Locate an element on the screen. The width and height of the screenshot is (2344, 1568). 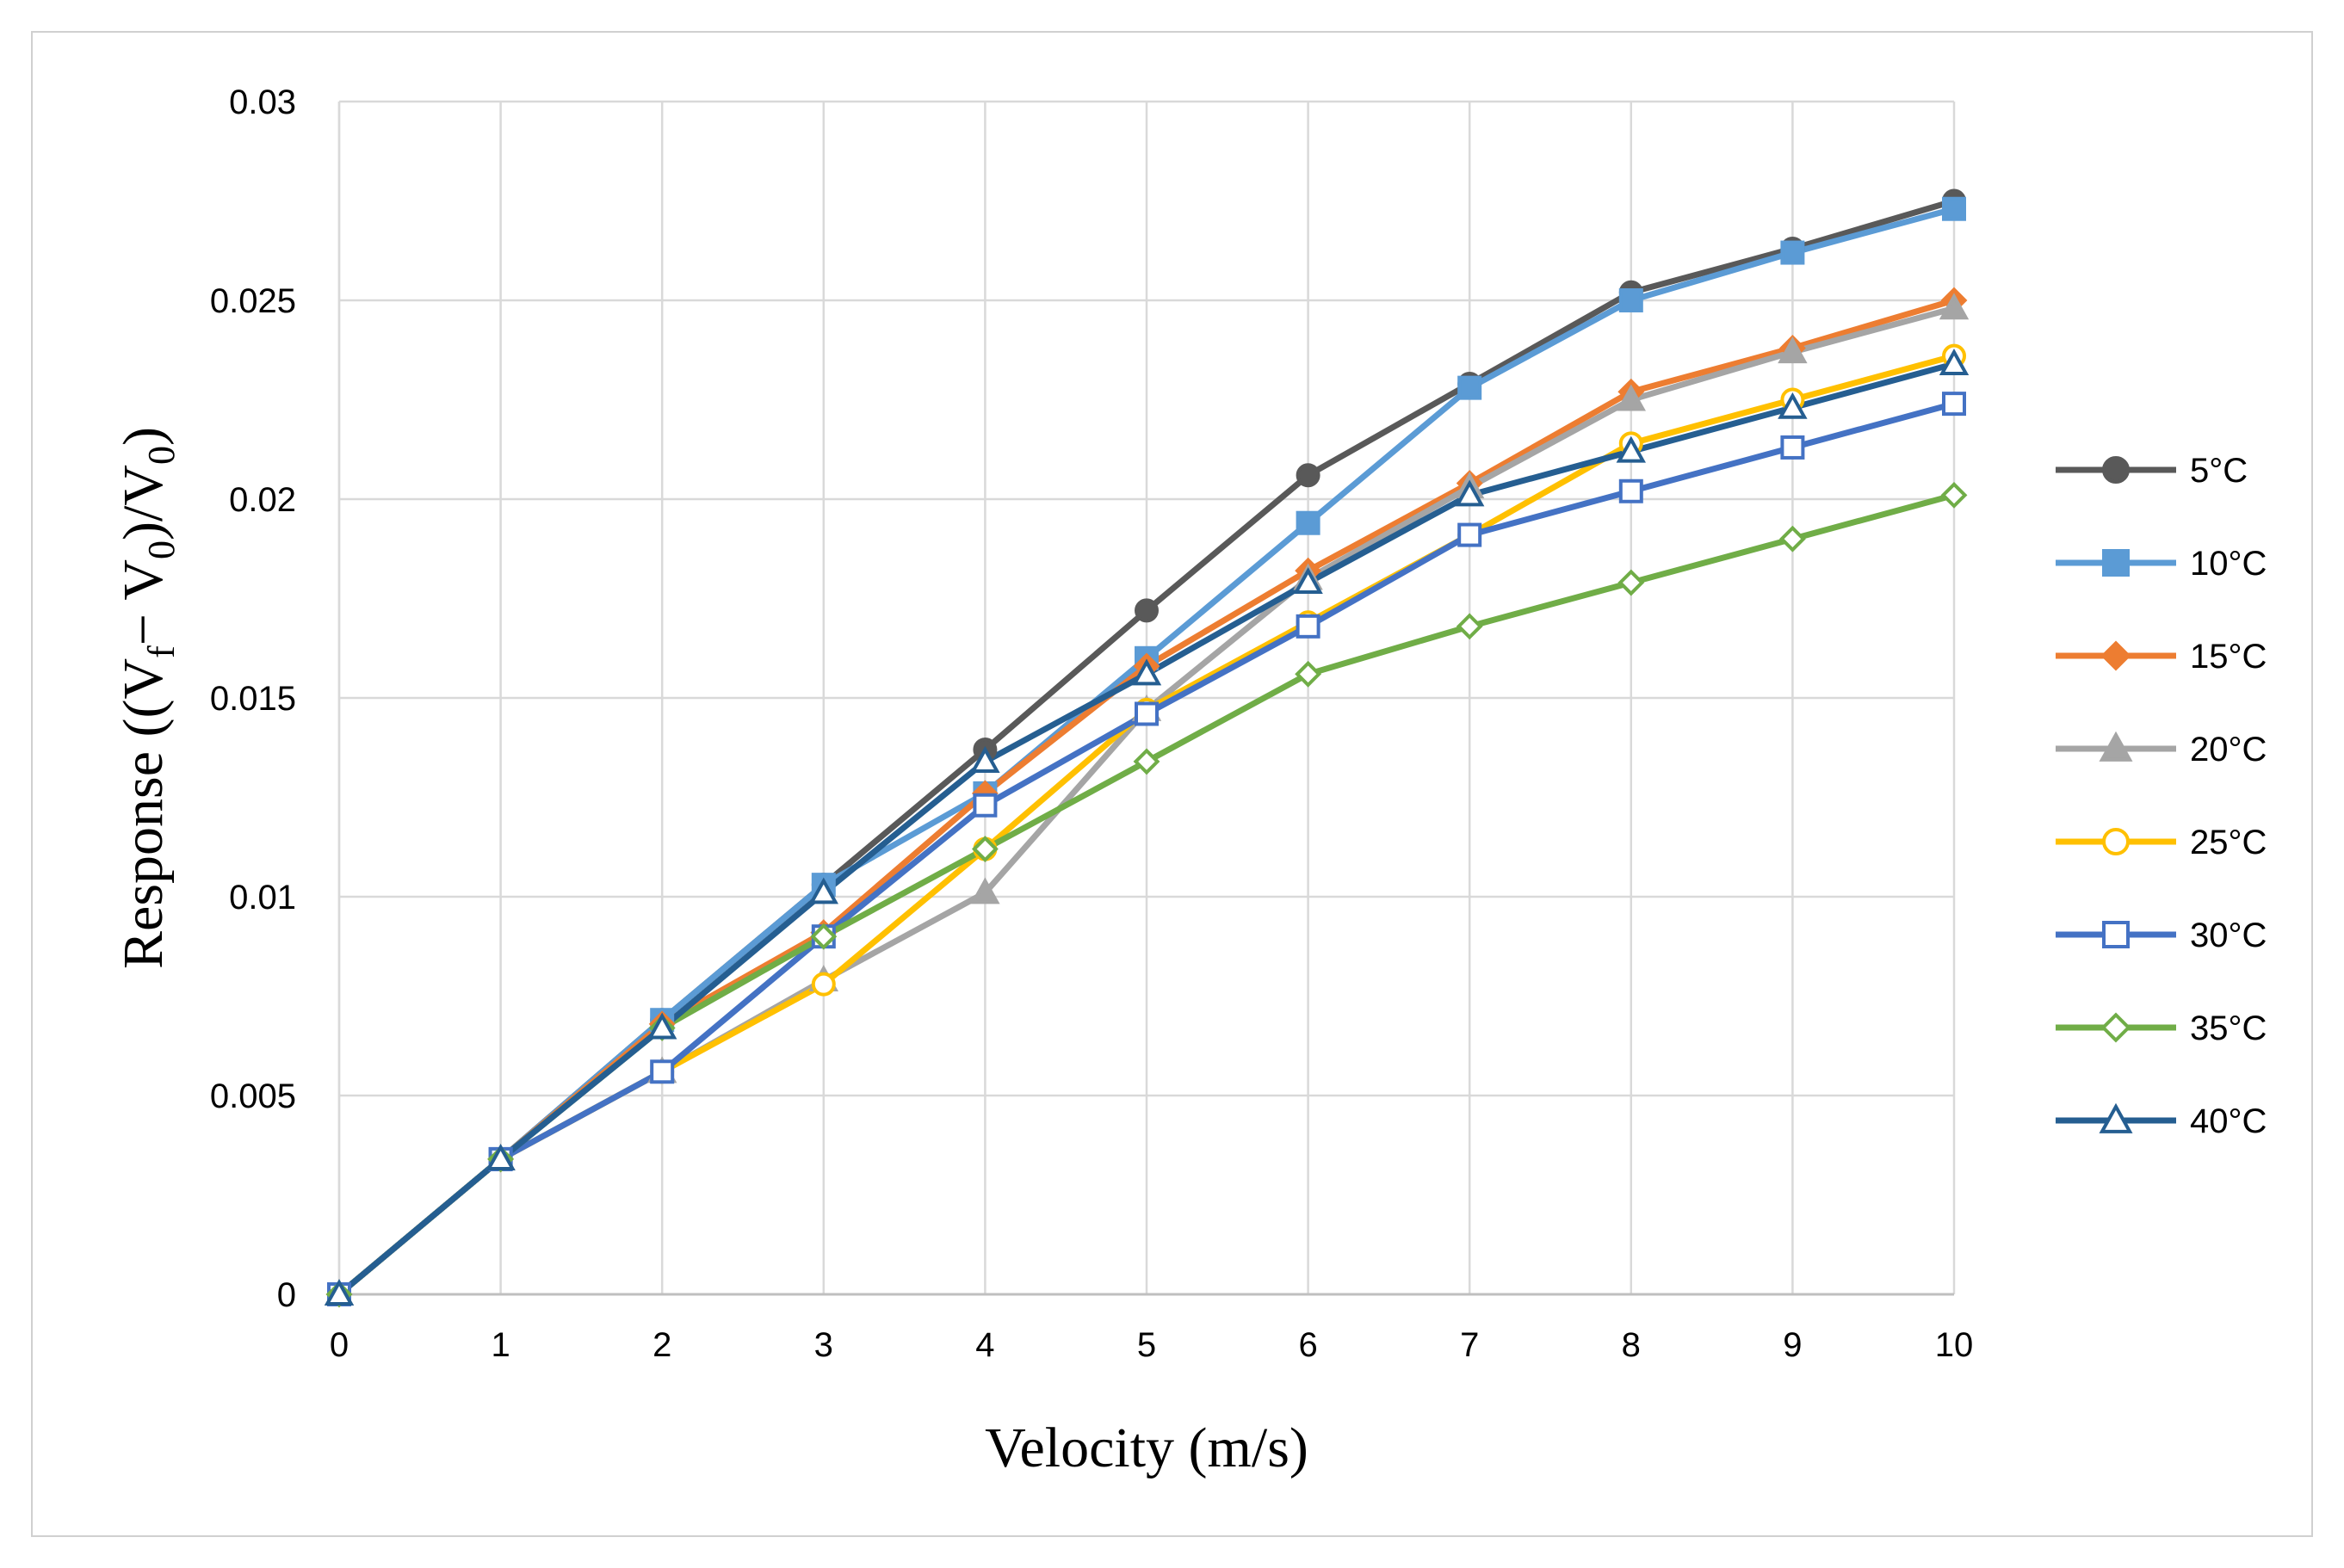
y-title-mid: − V is located at coordinates (143, 602).